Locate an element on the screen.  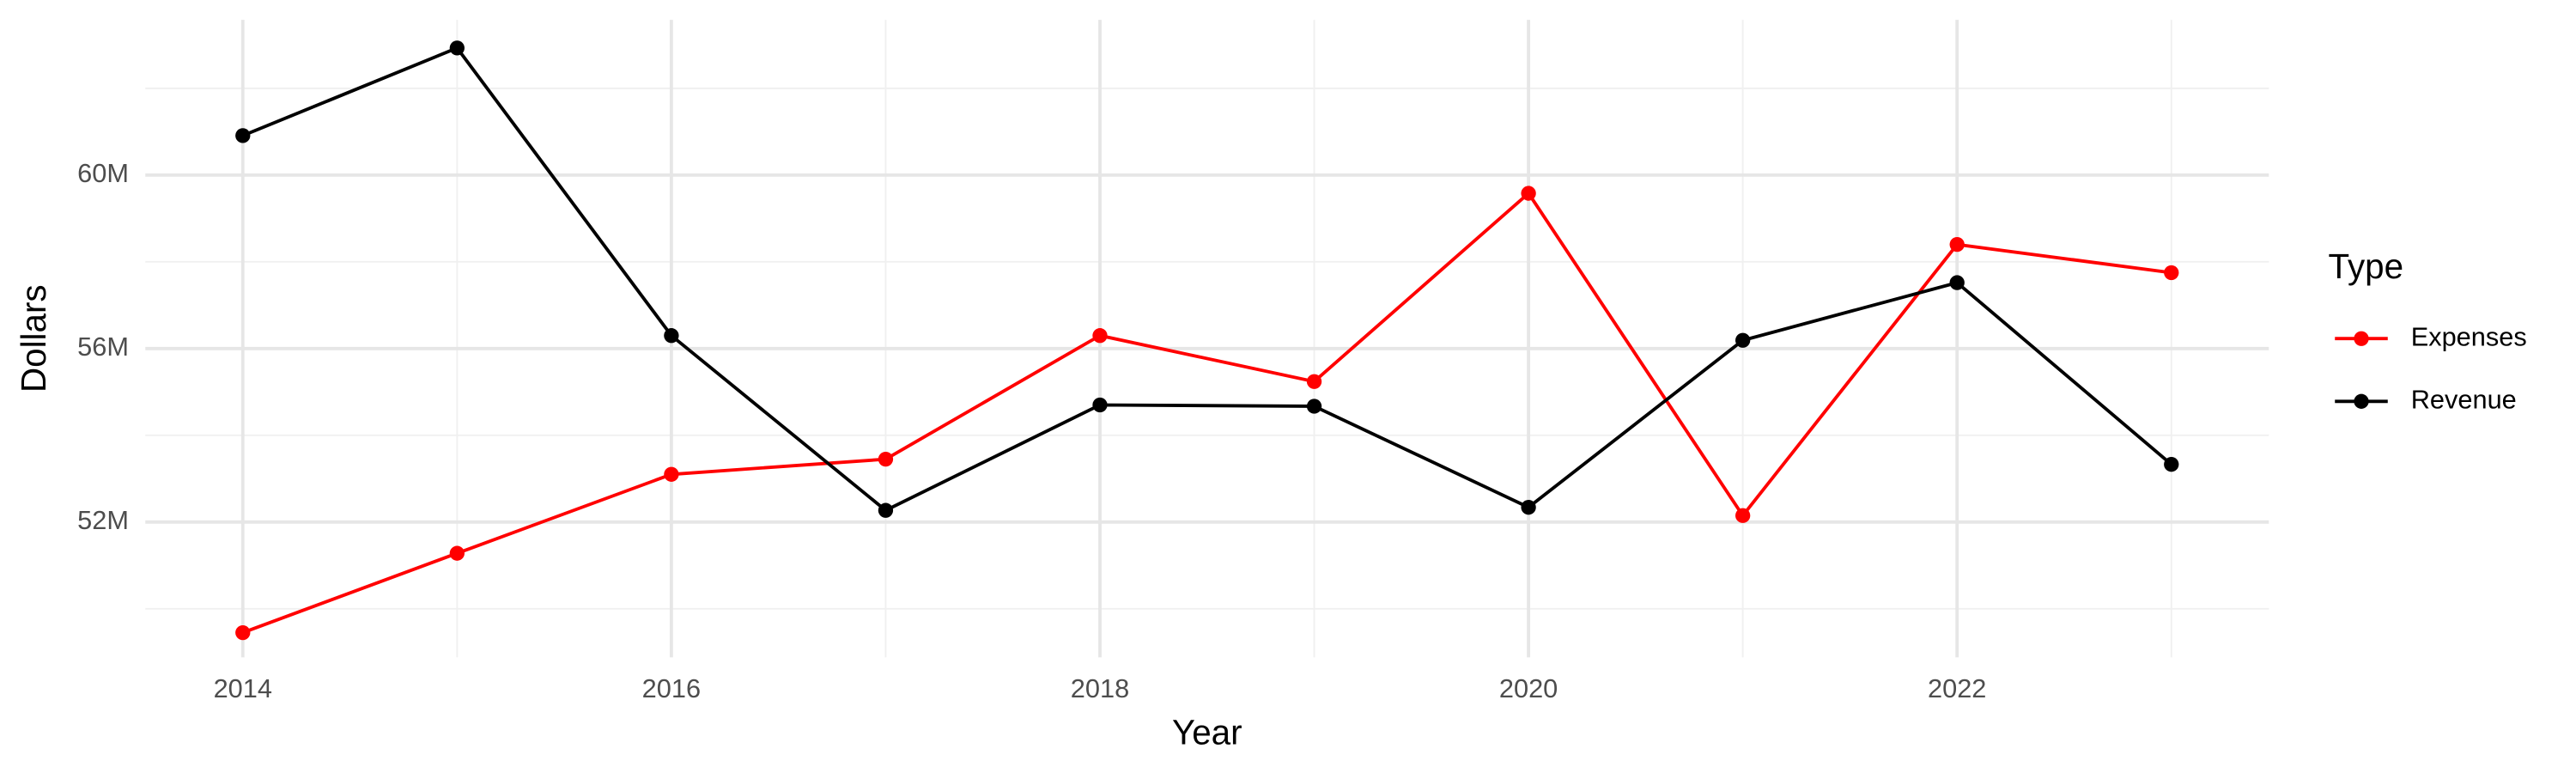
legend-label: Expenses is located at coordinates (2469, 336).